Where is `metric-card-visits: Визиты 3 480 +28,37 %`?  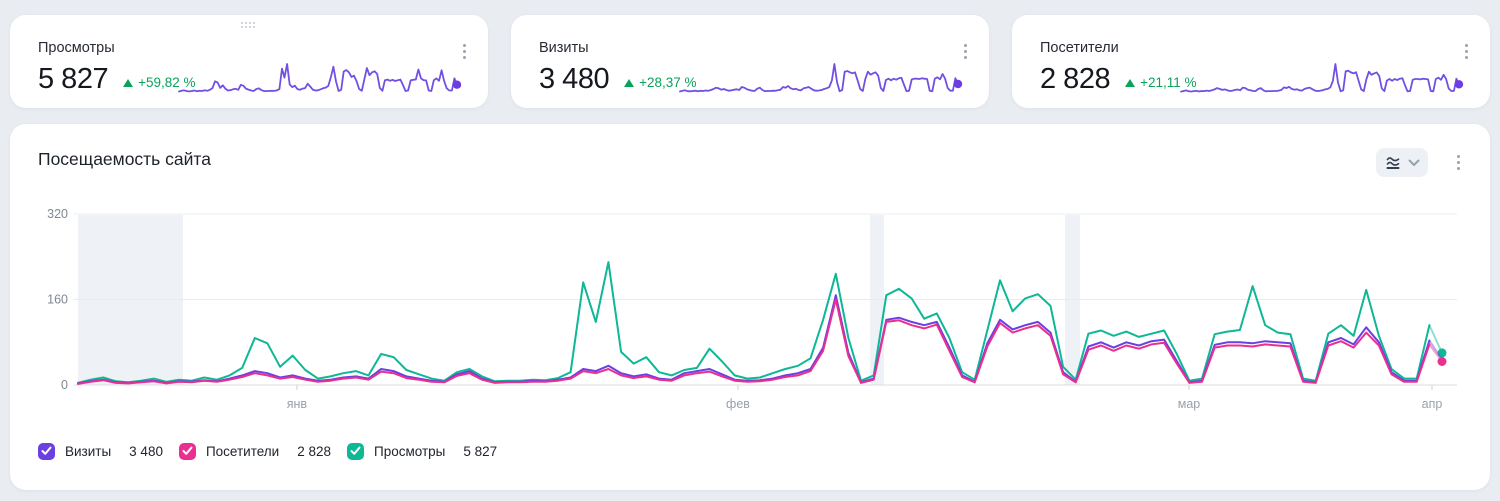 metric-card-visits: Визиты 3 480 +28,37 % is located at coordinates (750, 61).